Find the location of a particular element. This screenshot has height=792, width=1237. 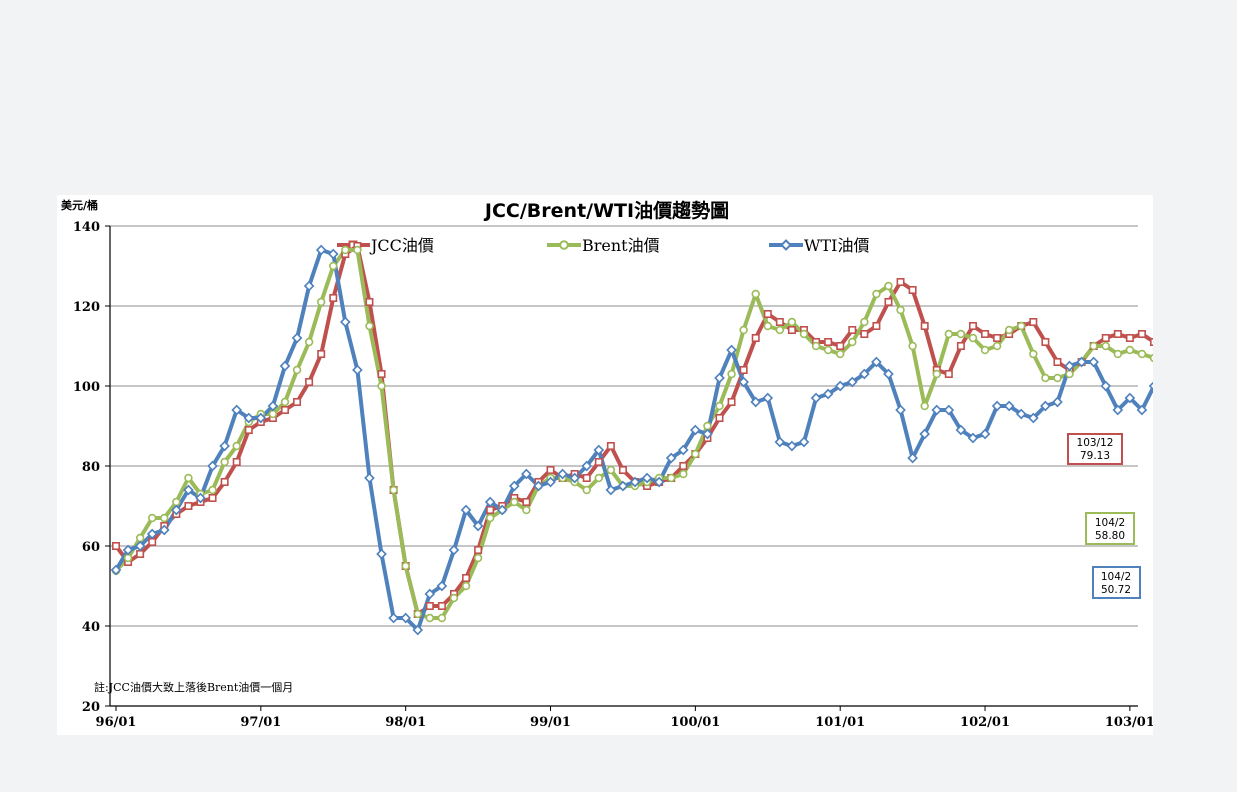

y-tick-label: 140 is located at coordinates (86, 227).